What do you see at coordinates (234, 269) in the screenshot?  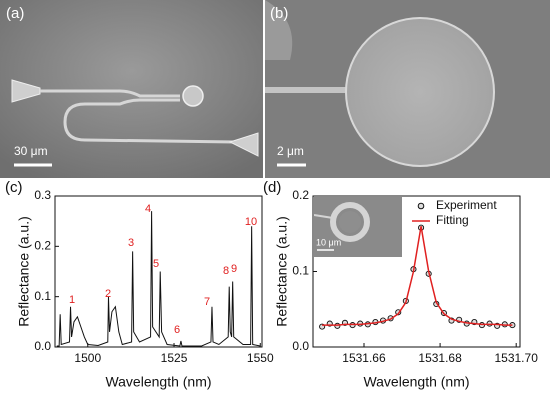 I see `peak-annotation: 9` at bounding box center [234, 269].